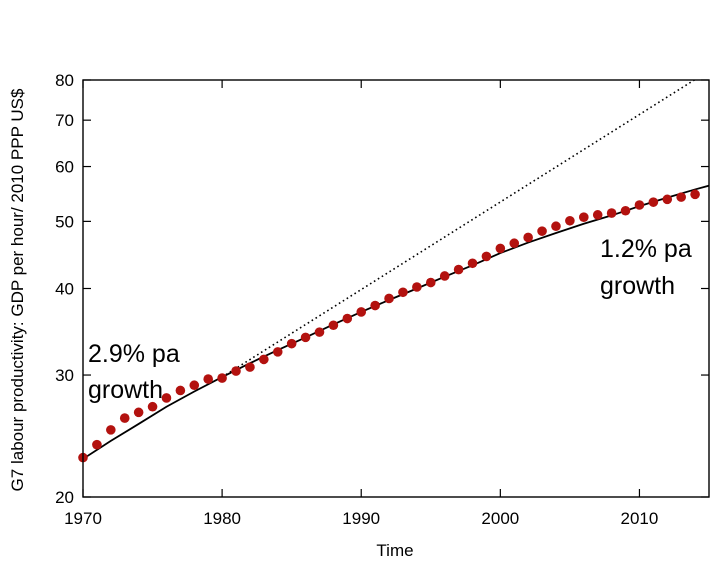 The width and height of the screenshot is (722, 563). What do you see at coordinates (333, 325) in the screenshot?
I see `data-point-1988` at bounding box center [333, 325].